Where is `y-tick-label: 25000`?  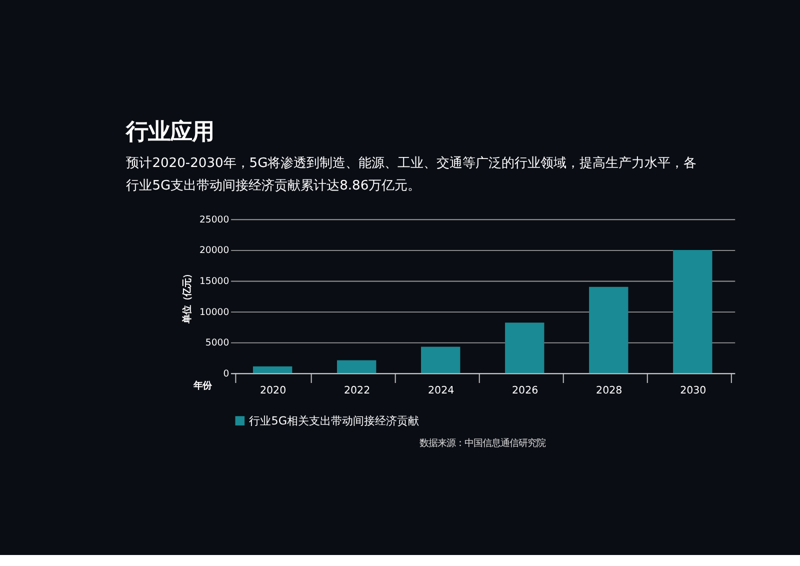
y-tick-label: 25000 is located at coordinates (214, 220).